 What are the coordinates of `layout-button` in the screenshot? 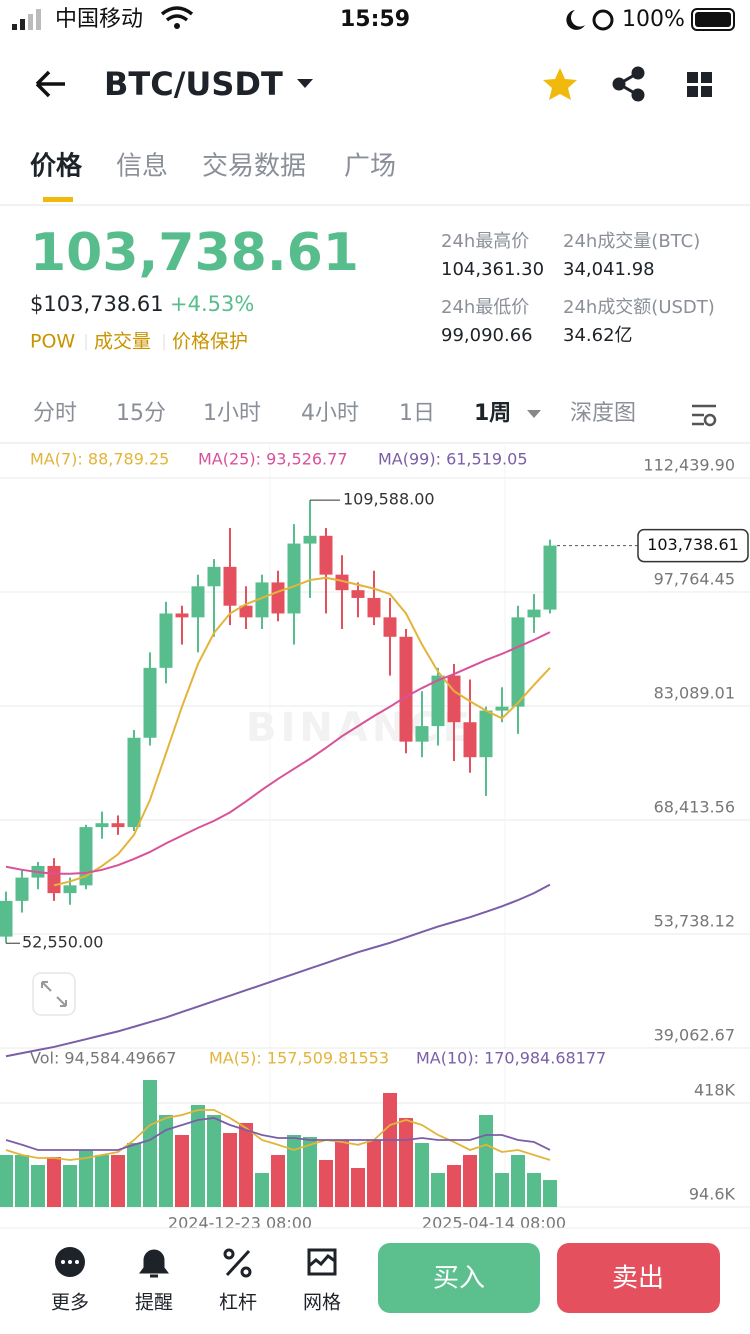 It's located at (699, 84).